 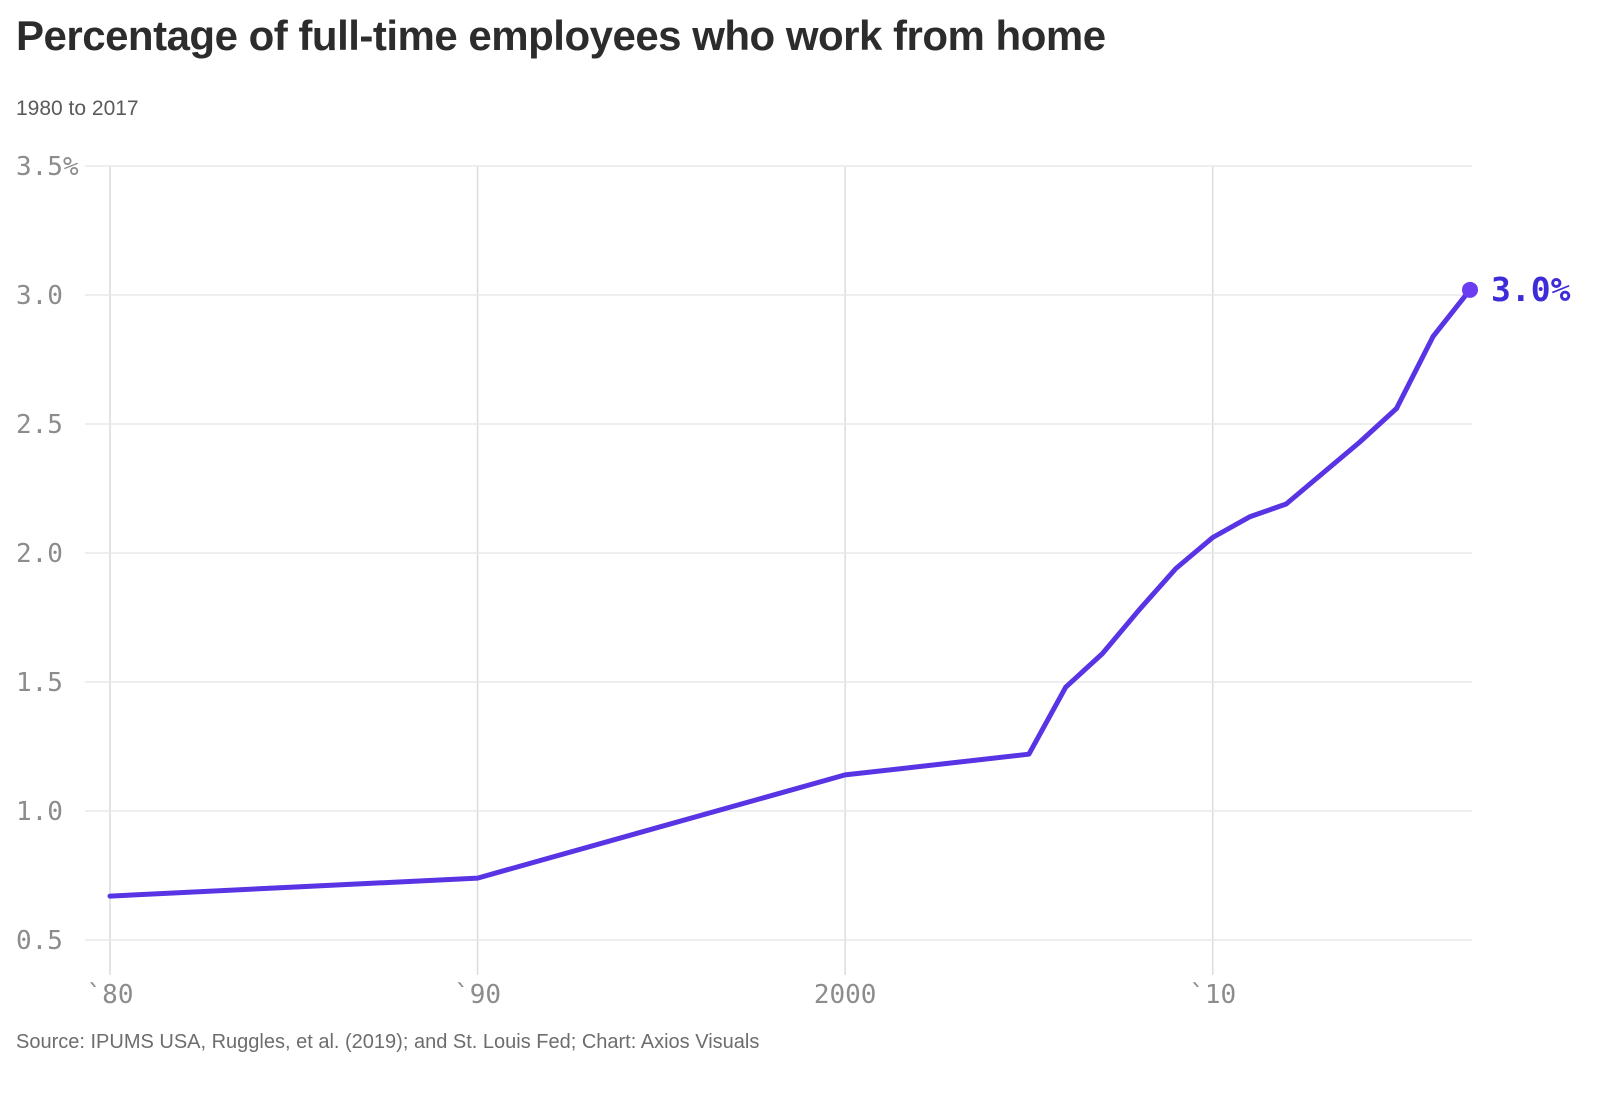 What do you see at coordinates (1212, 995) in the screenshot?
I see `x-axis-tick-label: `10` at bounding box center [1212, 995].